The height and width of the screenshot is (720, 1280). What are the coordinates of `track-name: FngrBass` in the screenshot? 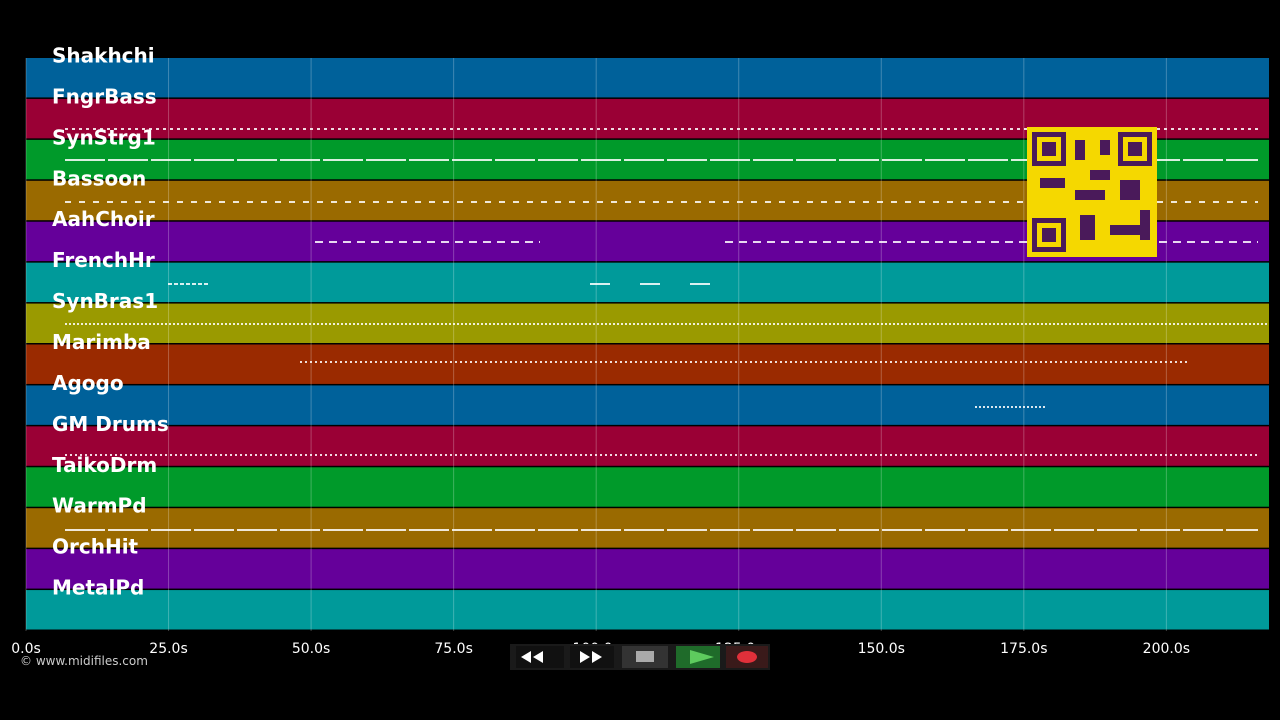 It's located at (104, 96).